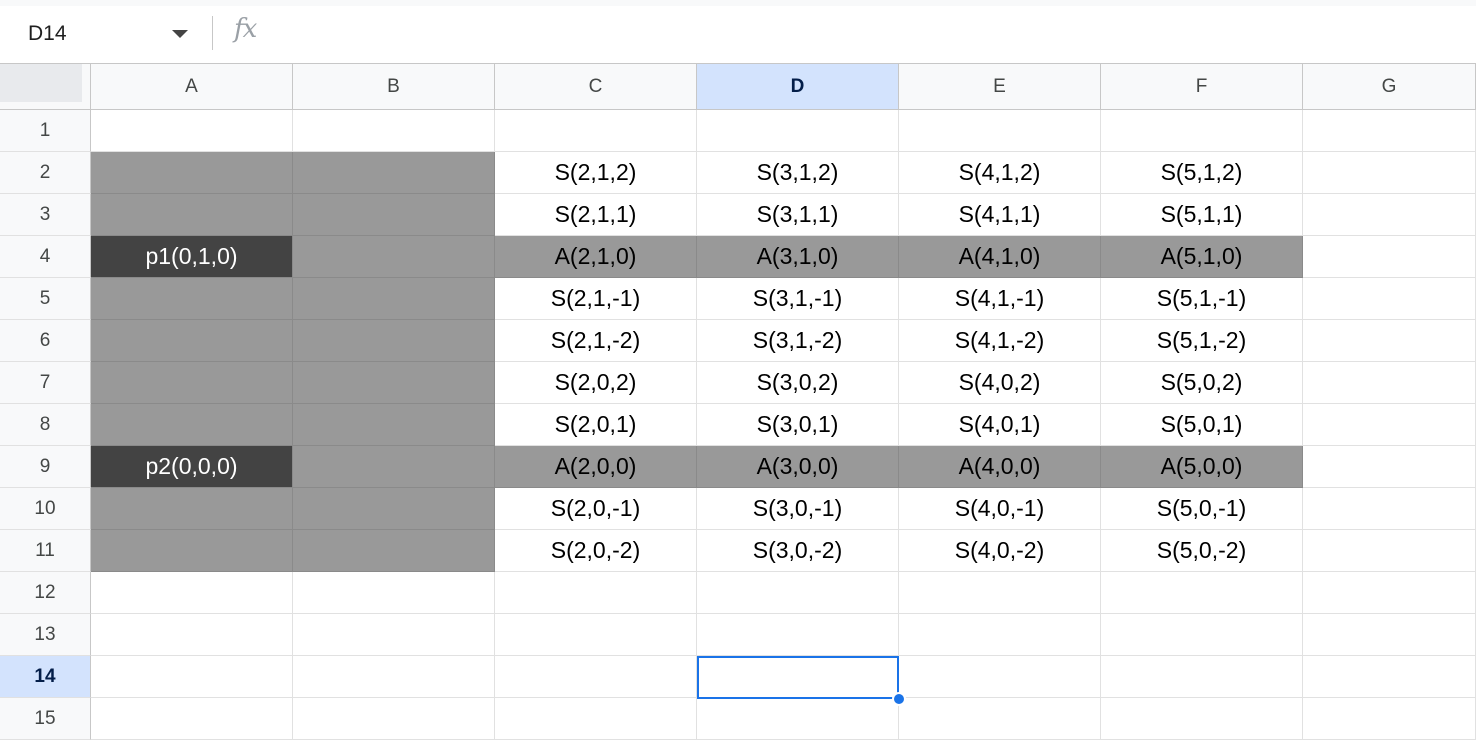 The image size is (1476, 746). What do you see at coordinates (798, 467) in the screenshot?
I see `cell-d9: A(3,0,0)` at bounding box center [798, 467].